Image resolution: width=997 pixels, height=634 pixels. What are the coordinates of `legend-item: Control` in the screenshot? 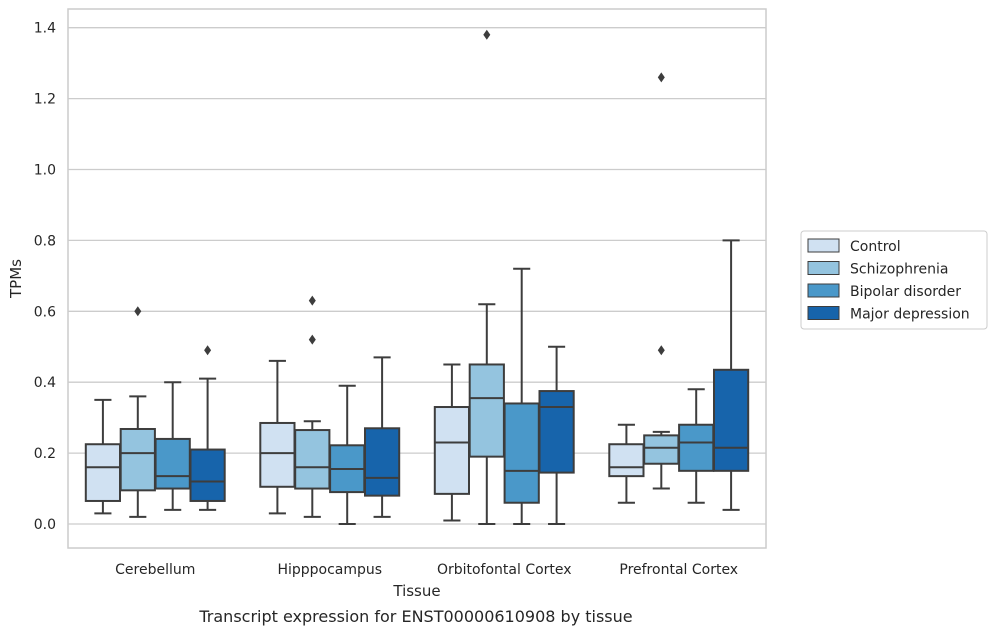 It's located at (854, 246).